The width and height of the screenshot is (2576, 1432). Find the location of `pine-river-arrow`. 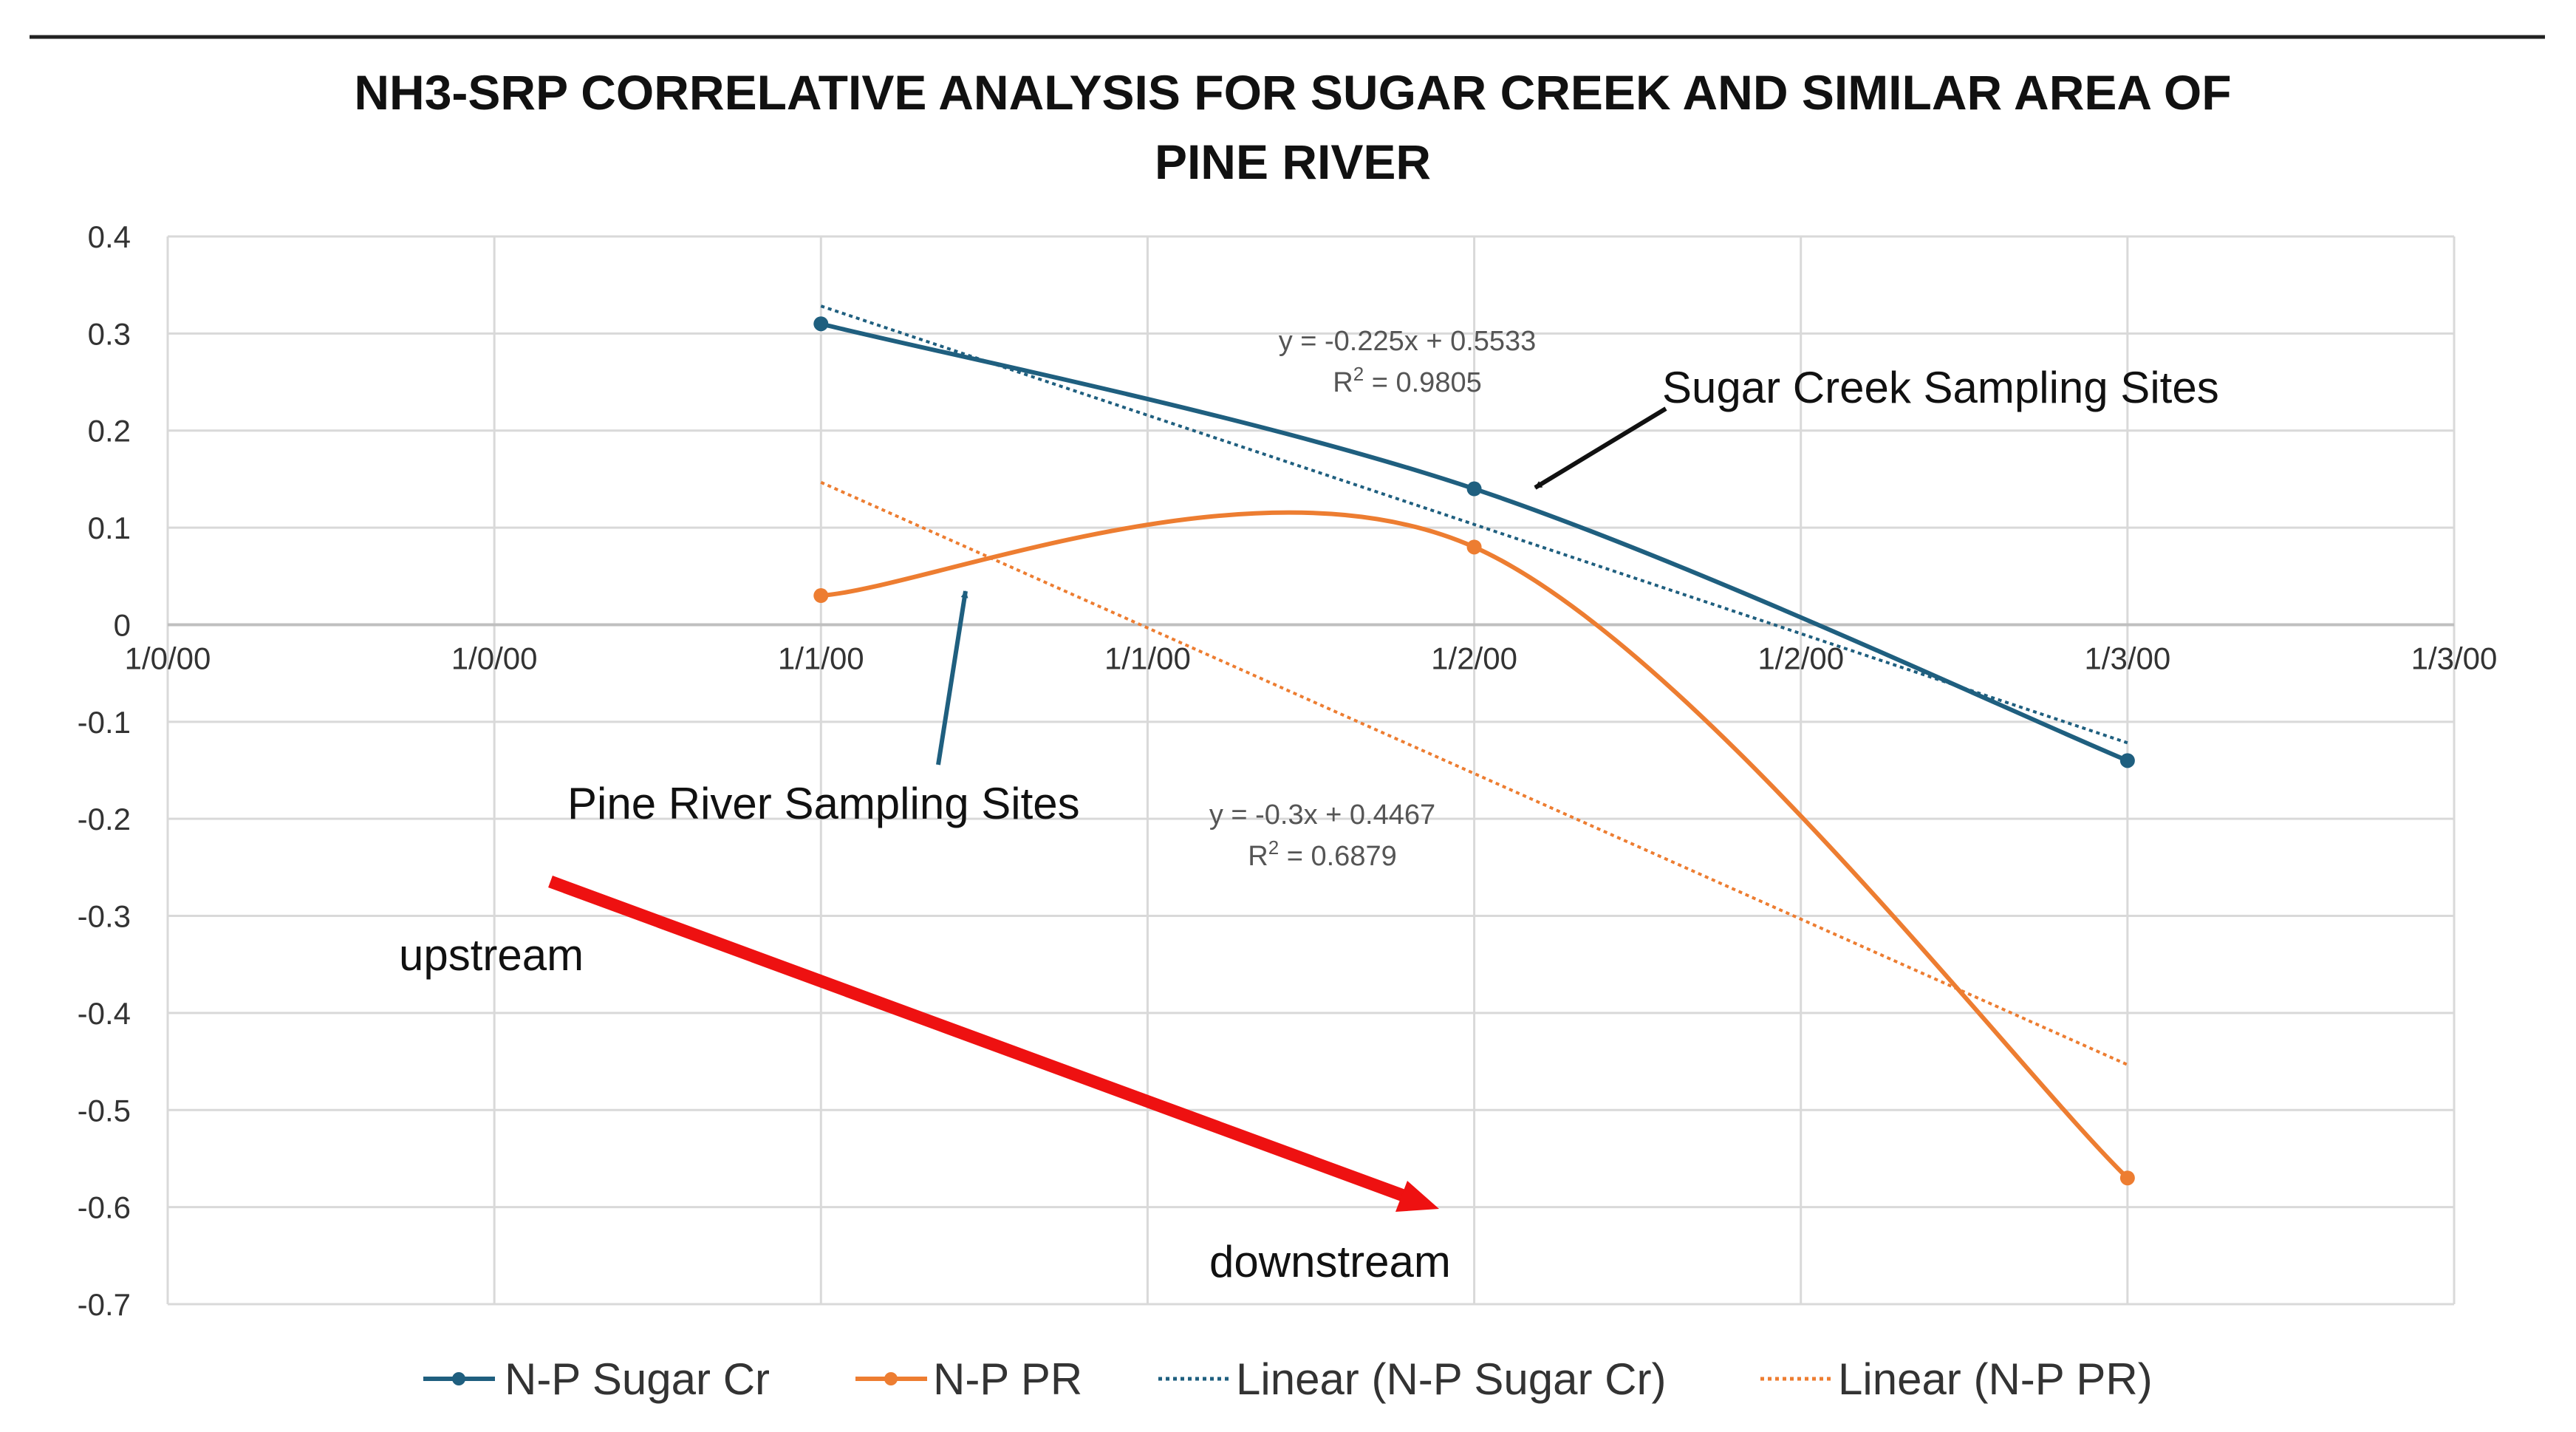

pine-river-arrow is located at coordinates (952, 678).